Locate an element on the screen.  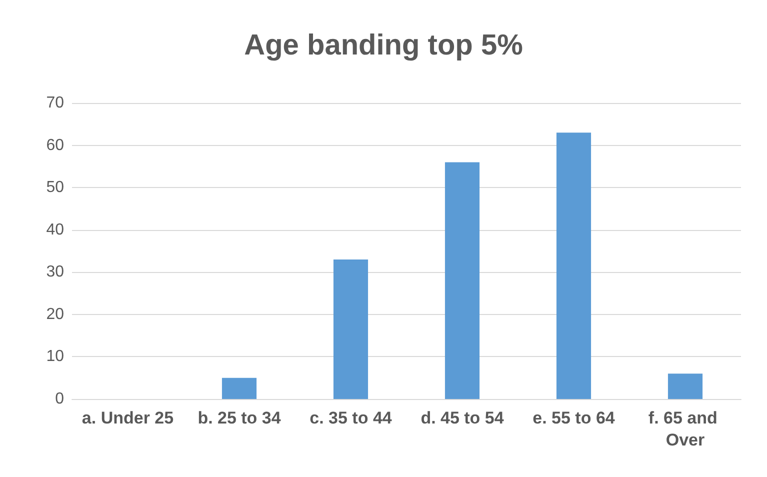
y-tick-label: 60 is located at coordinates (55, 145).